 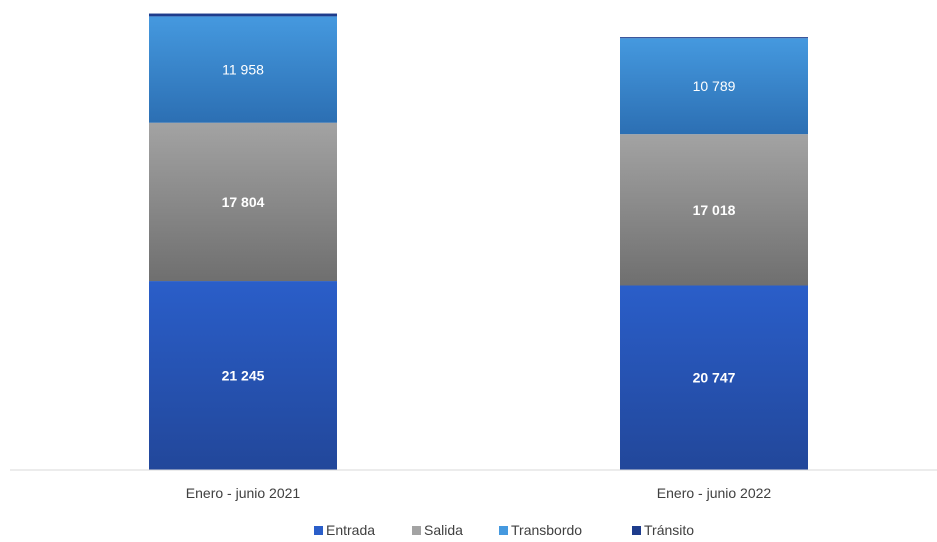 What do you see at coordinates (243, 493) in the screenshot?
I see `category-label-1: Enero - junio 2021` at bounding box center [243, 493].